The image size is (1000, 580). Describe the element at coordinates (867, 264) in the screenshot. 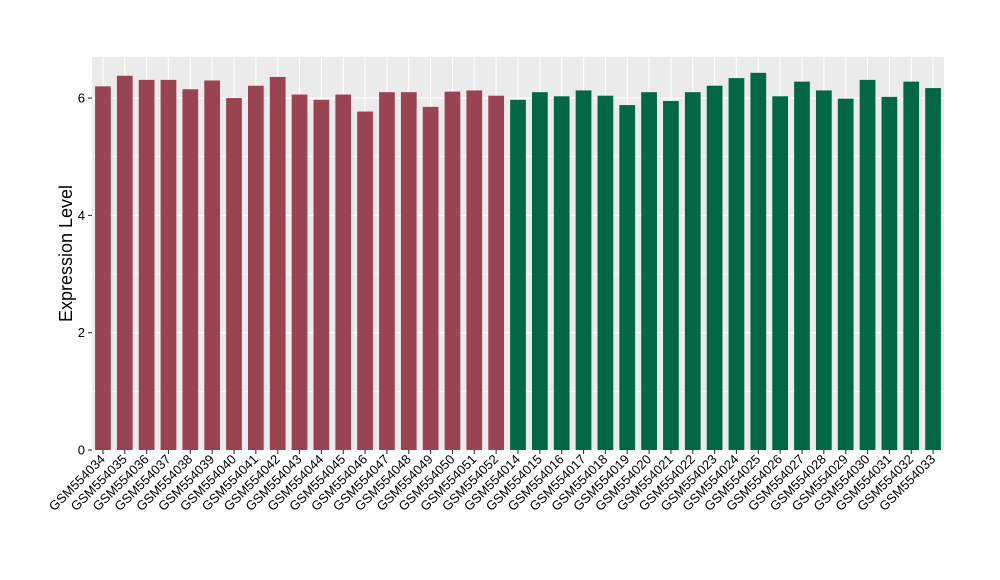

I see `bar-GSM554030` at that location.